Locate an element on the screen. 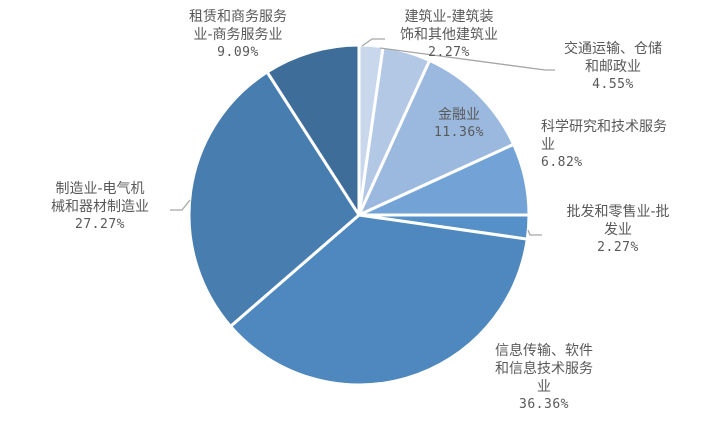 This screenshot has width=720, height=432. label-construction: 建筑业-建筑装 饰和其他建筑业 2.27% is located at coordinates (449, 35).